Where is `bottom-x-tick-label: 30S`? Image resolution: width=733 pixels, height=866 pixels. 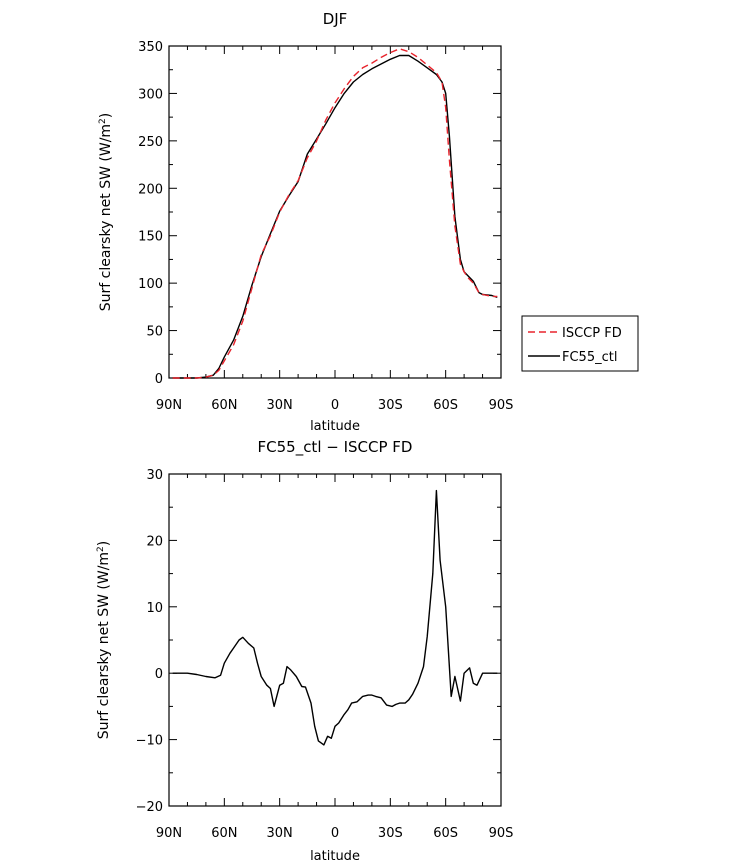 bottom-x-tick-label: 30S is located at coordinates (390, 833).